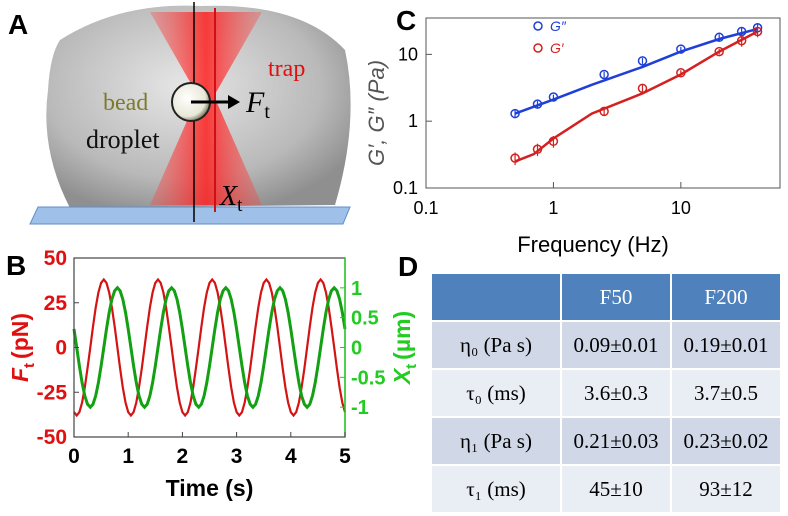 This screenshot has width=788, height=516. I want to click on x-tick-label: 3, so click(237, 456).